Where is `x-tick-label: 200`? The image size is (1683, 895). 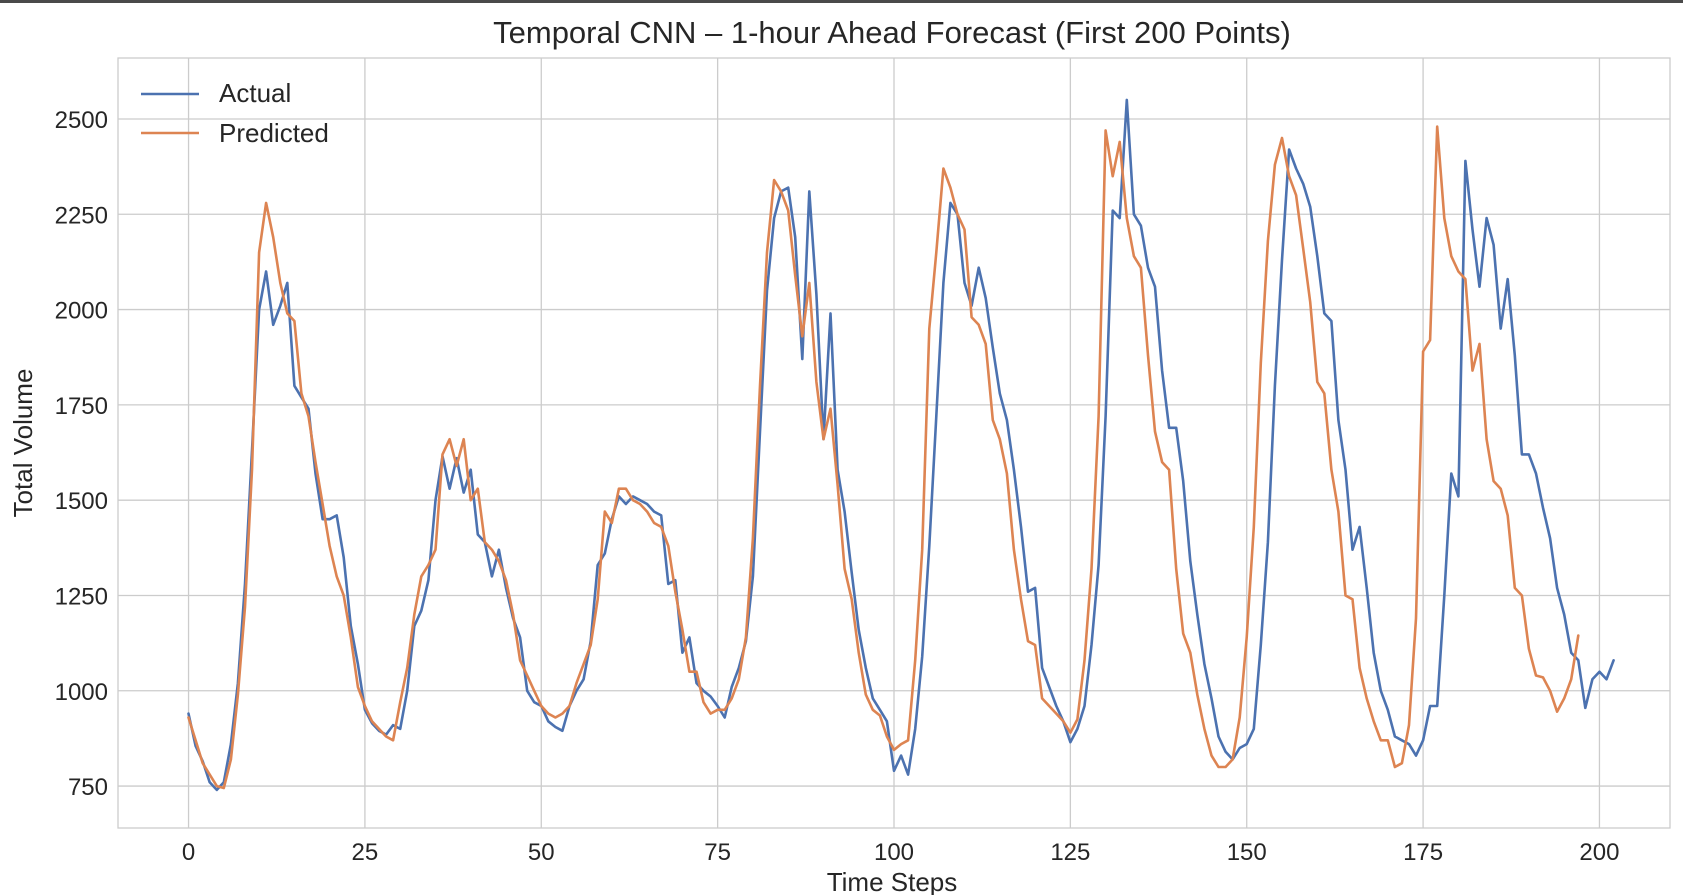 x-tick-label: 200 is located at coordinates (1599, 852).